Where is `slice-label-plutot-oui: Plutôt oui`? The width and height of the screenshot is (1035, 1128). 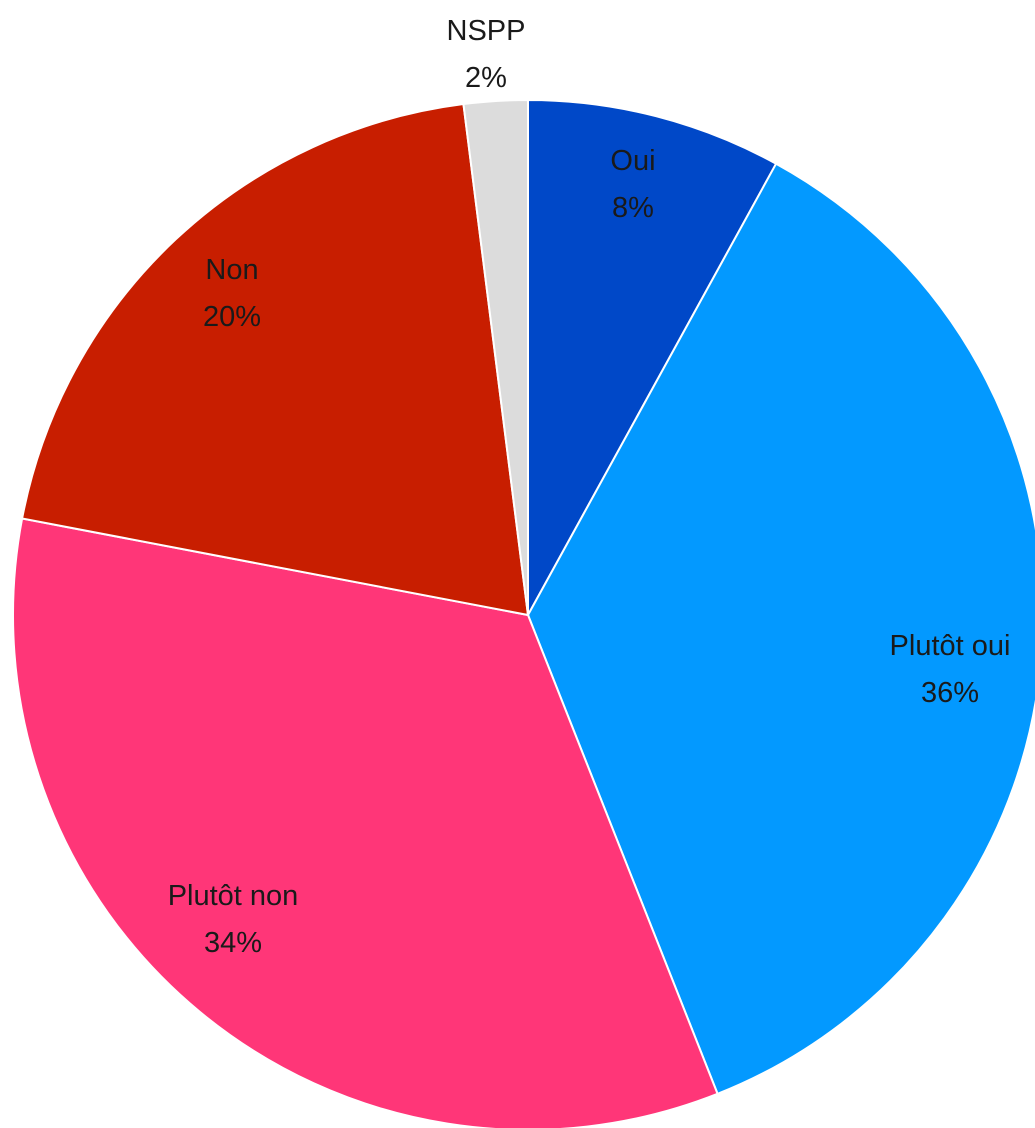
slice-label-plutot-oui: Plutôt oui is located at coordinates (950, 646).